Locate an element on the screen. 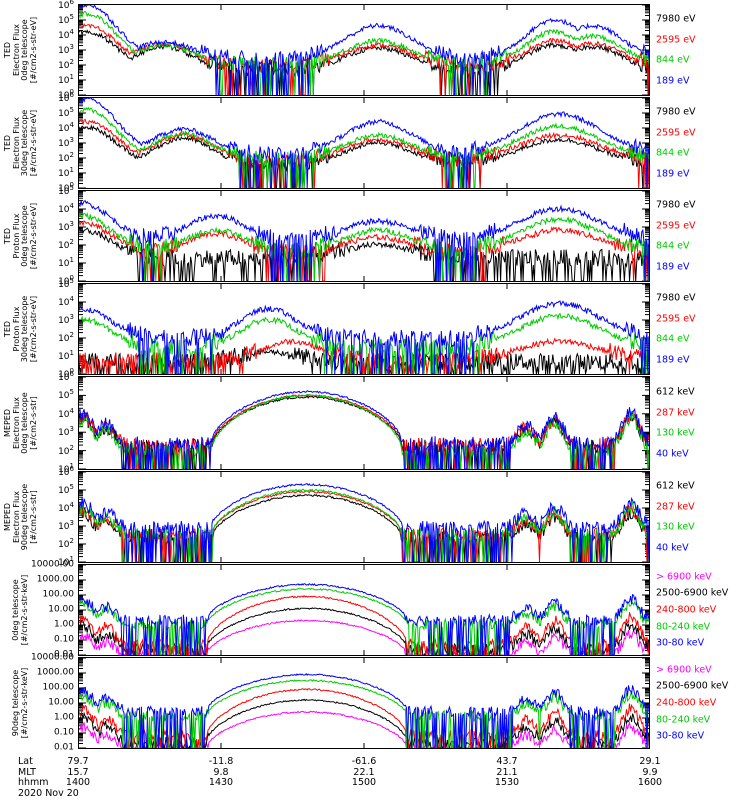 The width and height of the screenshot is (750, 800). x-axis-tick-value: 9.9 is located at coordinates (650, 772).